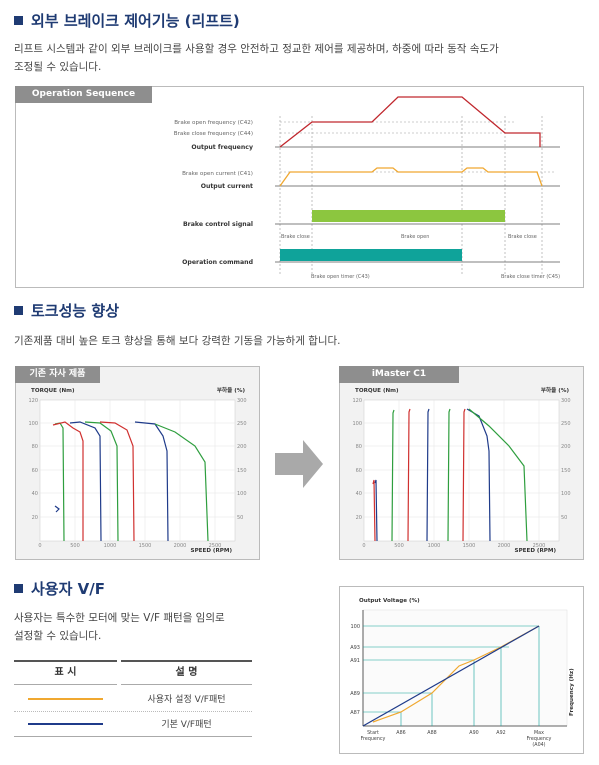 The image size is (599, 765). Describe the element at coordinates (186, 700) in the screenshot. I see `legend-desc-user: 사용자 설정 V/F패턴` at that location.